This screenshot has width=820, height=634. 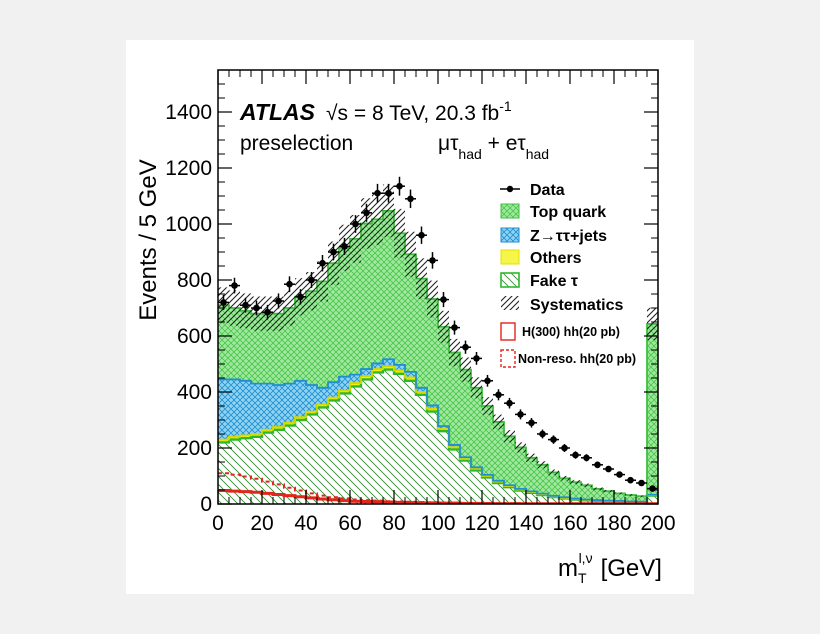 What do you see at coordinates (261, 523) in the screenshot?
I see `x-tick-label: 20` at bounding box center [261, 523].